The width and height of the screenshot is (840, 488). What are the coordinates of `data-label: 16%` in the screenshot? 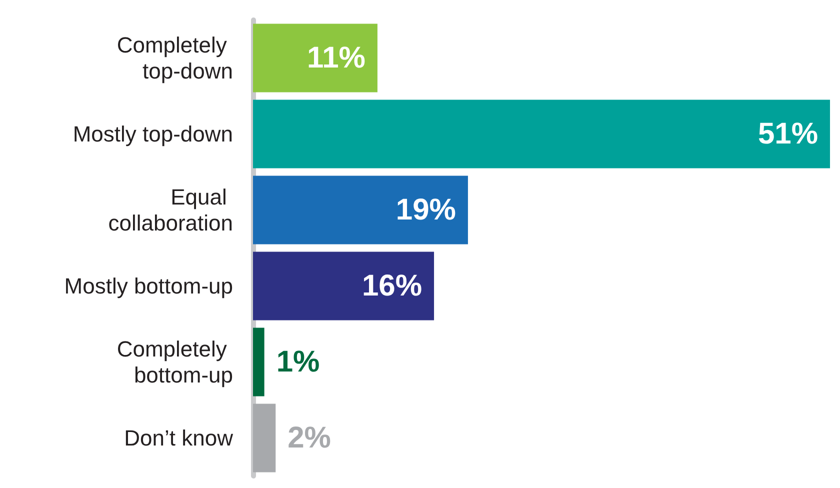 It's located at (392, 286).